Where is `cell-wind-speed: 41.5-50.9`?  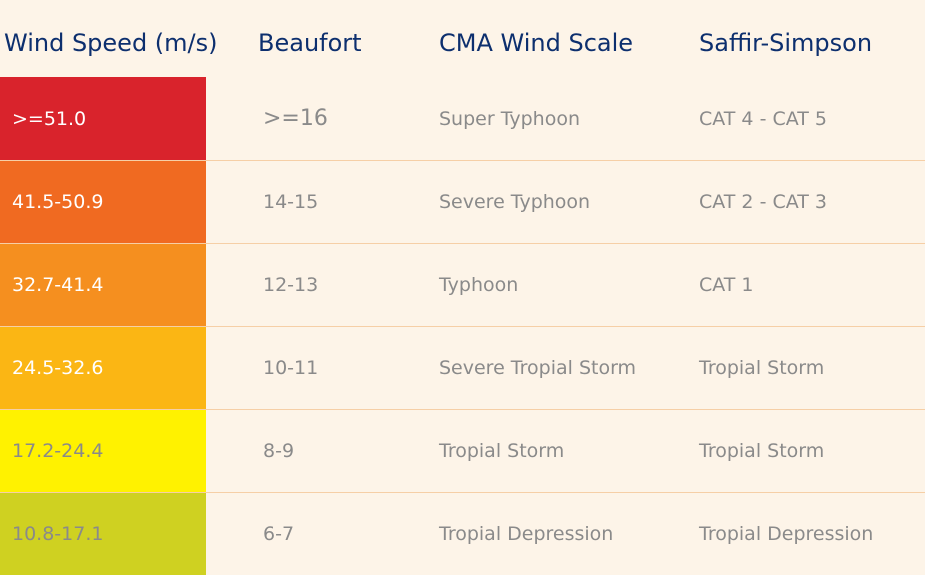
cell-wind-speed: 41.5-50.9 is located at coordinates (58, 202).